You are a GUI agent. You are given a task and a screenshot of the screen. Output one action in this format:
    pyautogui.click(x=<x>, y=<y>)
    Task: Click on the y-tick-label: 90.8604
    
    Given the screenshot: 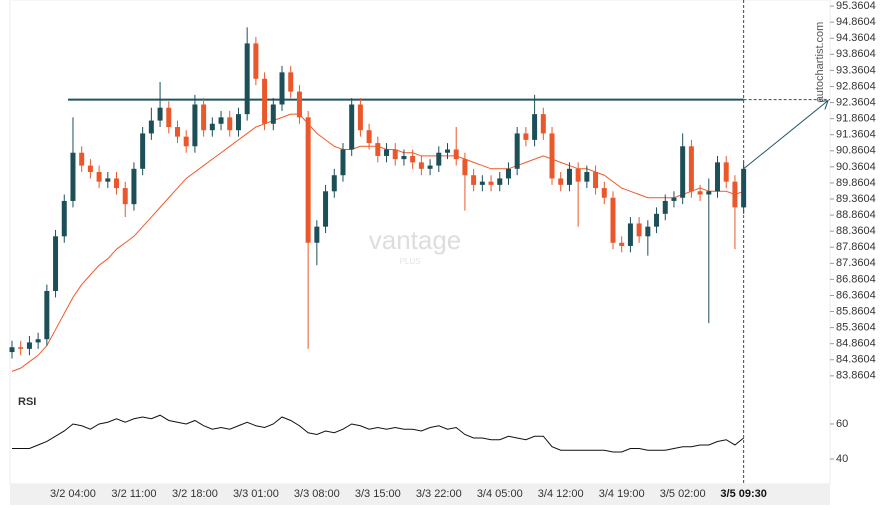 What is the action you would take?
    pyautogui.click(x=856, y=151)
    